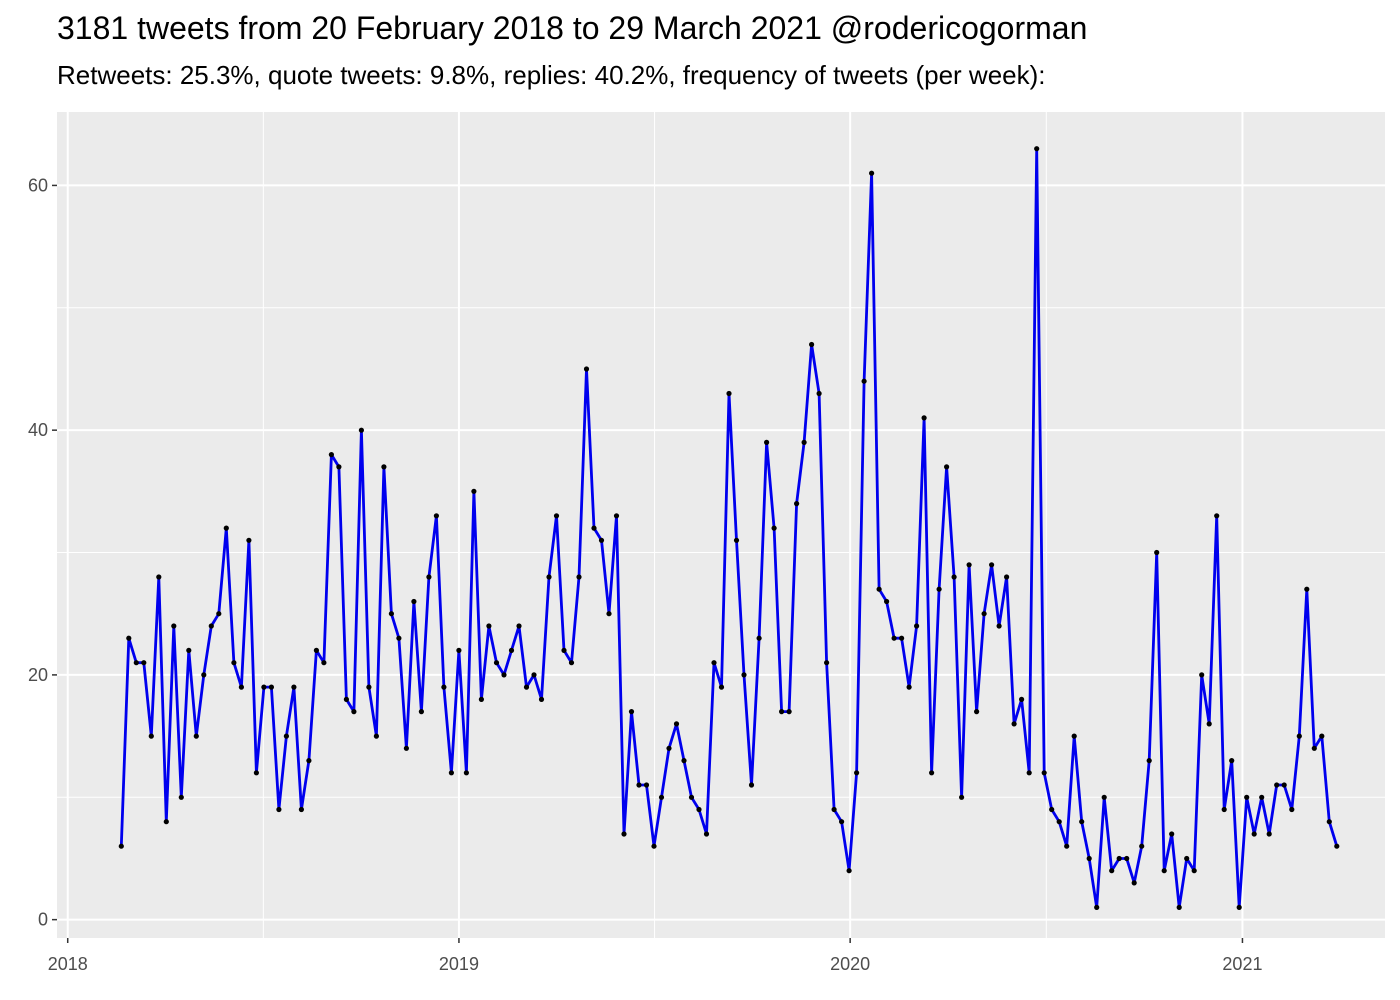  What do you see at coordinates (459, 964) in the screenshot?
I see `x-tick-label: 2019` at bounding box center [459, 964].